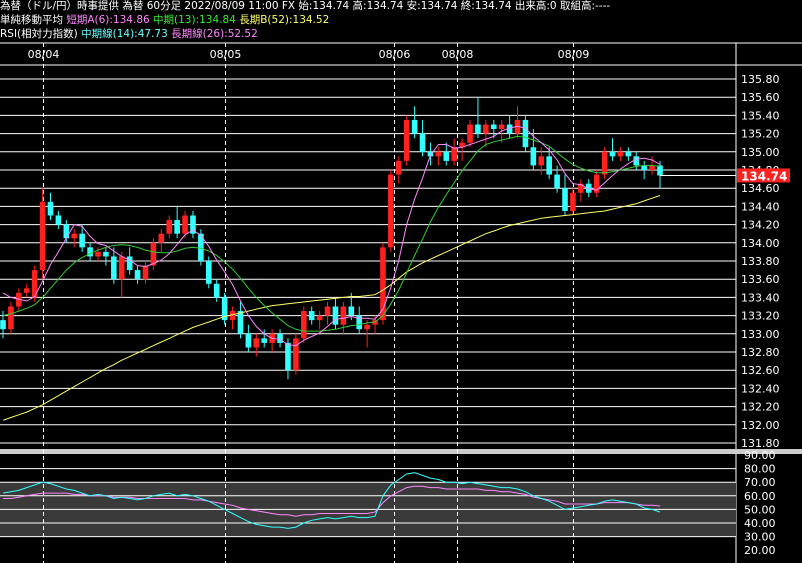 Image resolution: width=802 pixels, height=563 pixels. What do you see at coordinates (760, 370) in the screenshot?
I see `price-tick-label: 132.60` at bounding box center [760, 370].